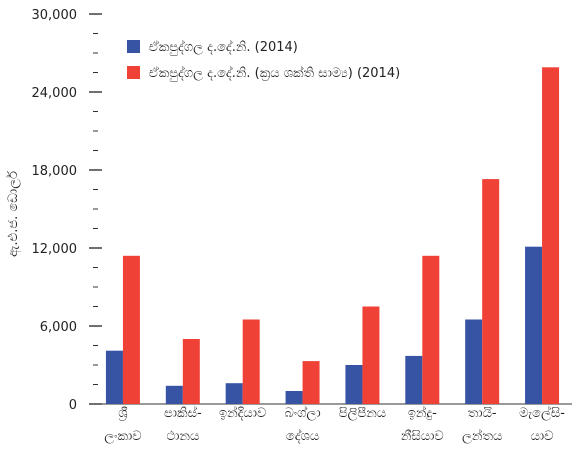 This screenshot has width=579, height=451. I want to click on x-tick-label: ඉන්දු-, so click(422, 413).